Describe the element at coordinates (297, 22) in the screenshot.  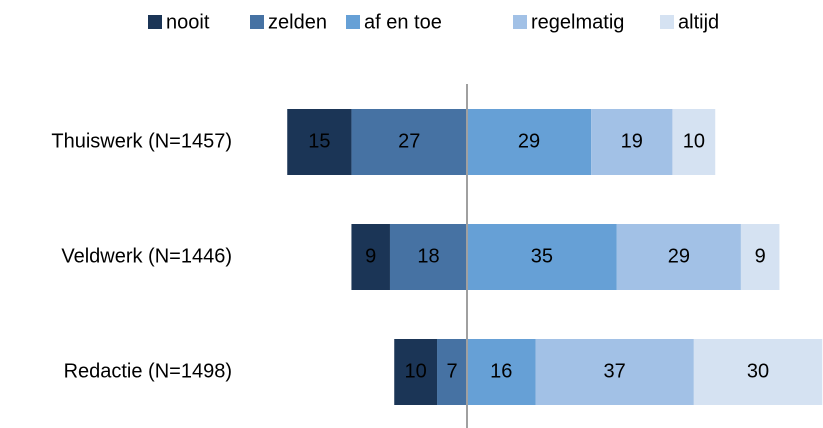
I see `legend-label: zelden` at that location.